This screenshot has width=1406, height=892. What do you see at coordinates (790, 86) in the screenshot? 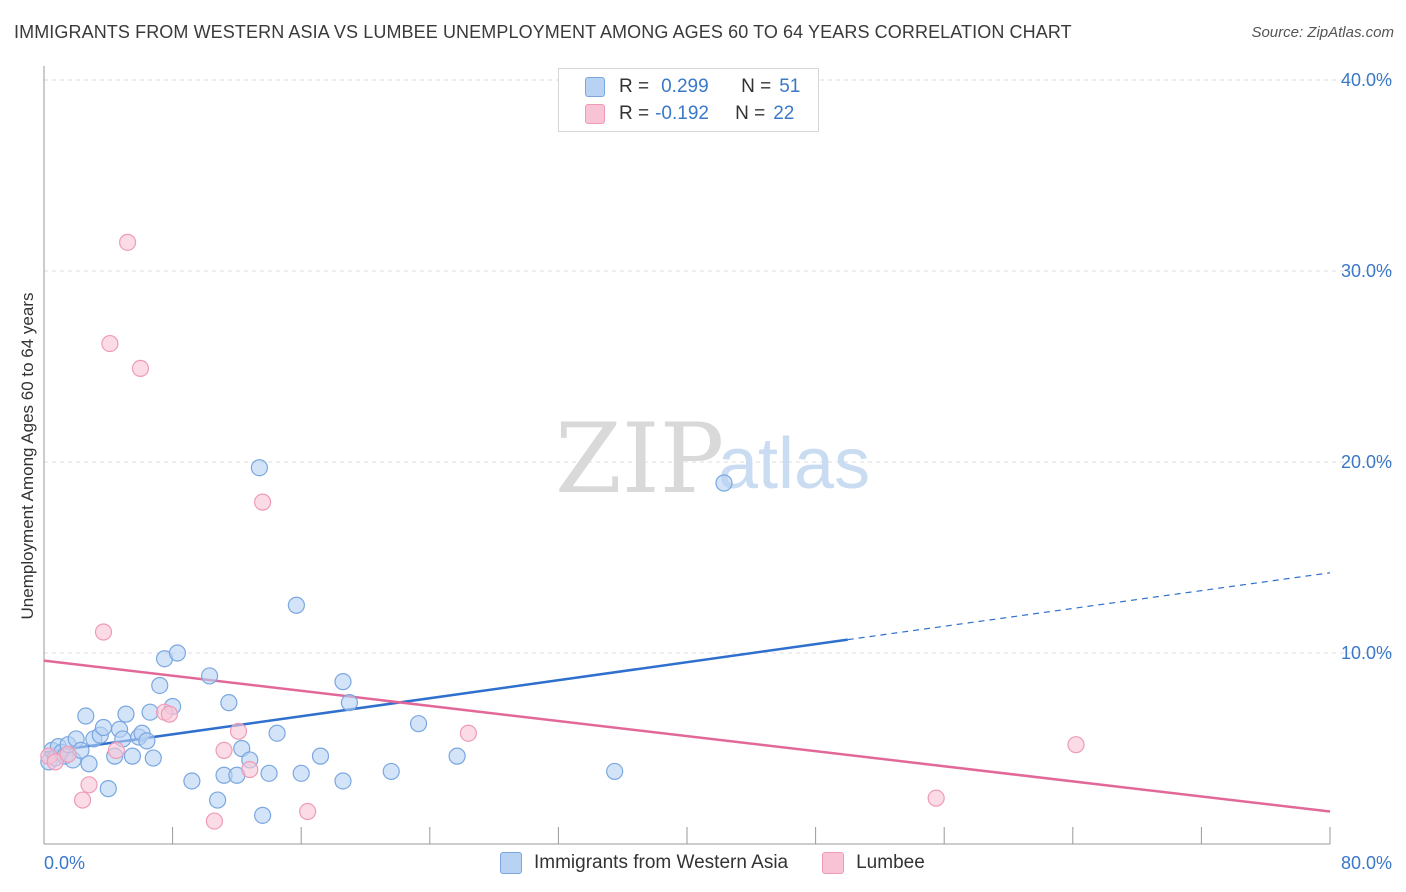
I see `n-value: 51` at bounding box center [790, 86].